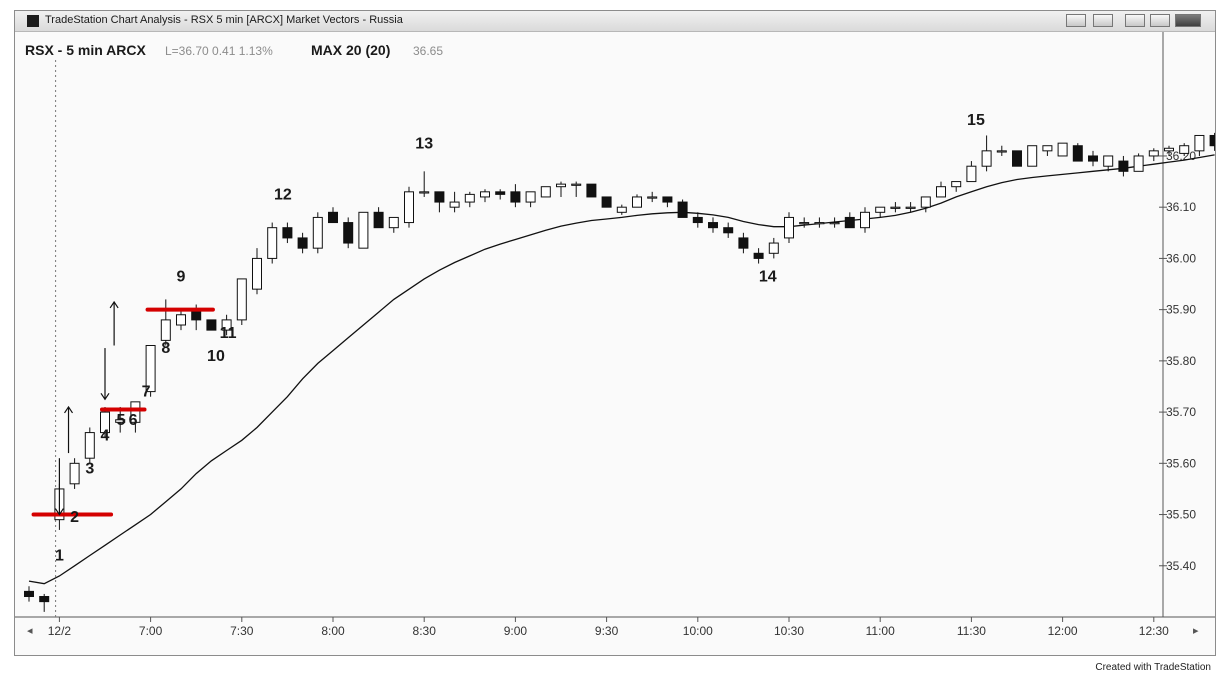 Image resolution: width=1229 pixels, height=684 pixels. I want to click on close-icon, so click(1188, 20).